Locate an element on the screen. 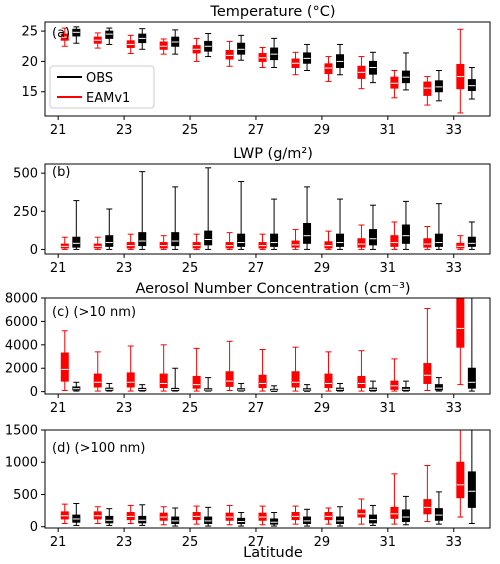  legend-label-eamv1: EAMv1 is located at coordinates (108, 98).